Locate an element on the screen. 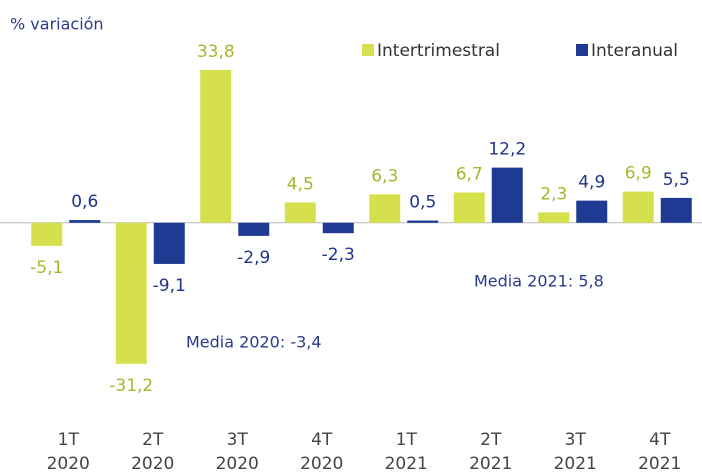 The width and height of the screenshot is (702, 474). data-label: 5,5 is located at coordinates (676, 180).